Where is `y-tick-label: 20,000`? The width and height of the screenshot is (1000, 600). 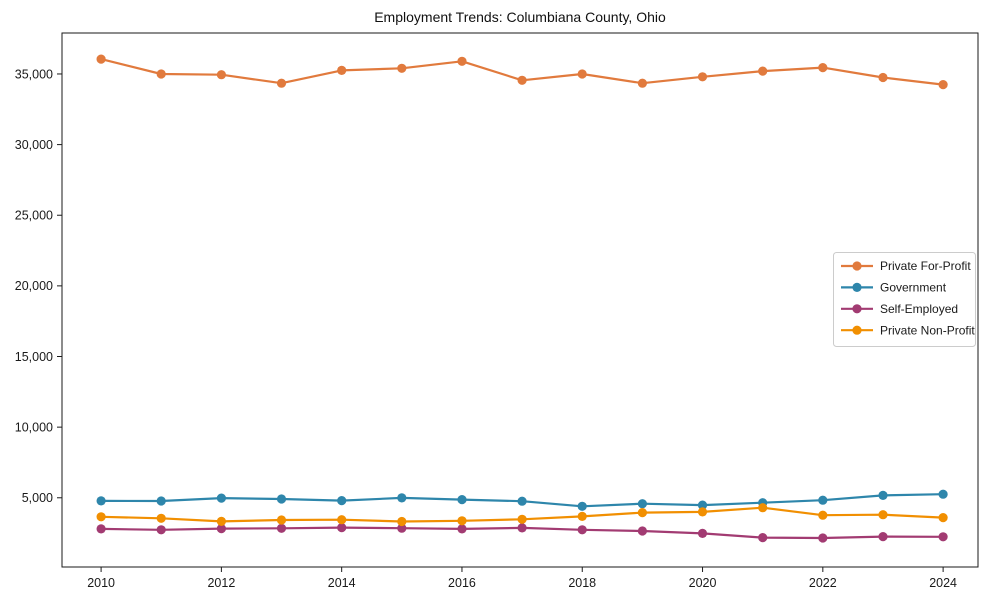 y-tick-label: 20,000 is located at coordinates (34, 286).